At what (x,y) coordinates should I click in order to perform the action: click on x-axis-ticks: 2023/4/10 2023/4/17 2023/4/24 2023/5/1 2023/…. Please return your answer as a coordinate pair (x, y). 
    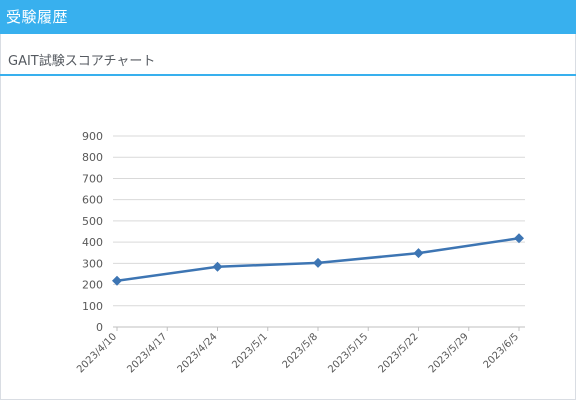
    Looking at the image, I should click on (298, 353).